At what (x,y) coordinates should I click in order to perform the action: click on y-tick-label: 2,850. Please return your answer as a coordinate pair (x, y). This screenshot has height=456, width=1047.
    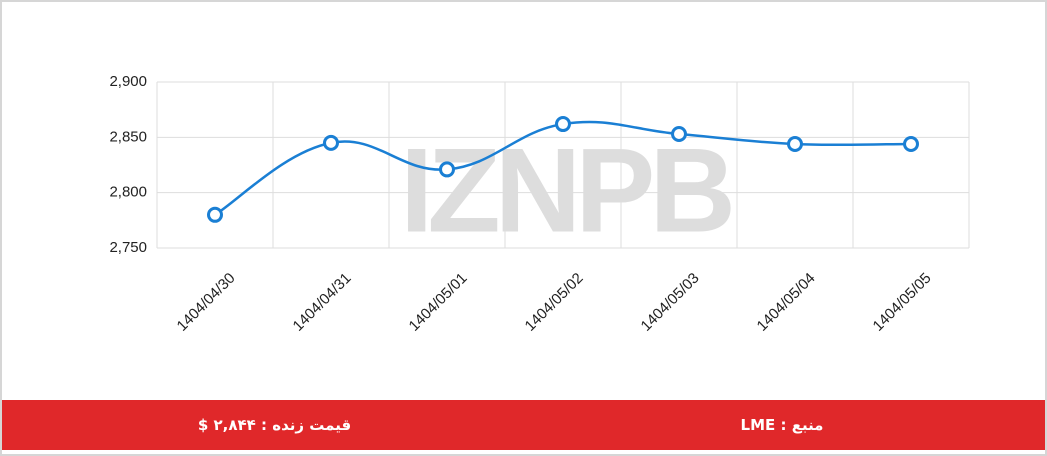
    Looking at the image, I should click on (128, 136).